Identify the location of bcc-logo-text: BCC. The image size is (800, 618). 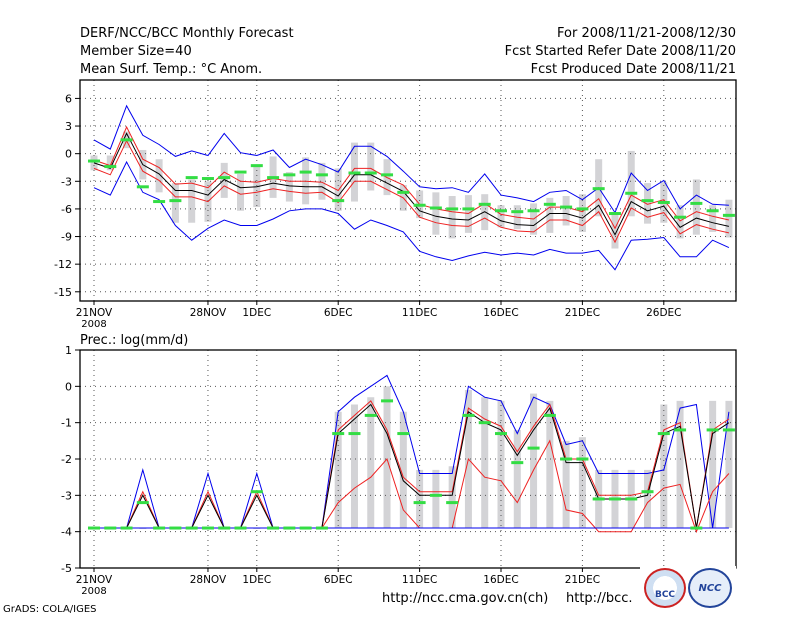
(665, 595).